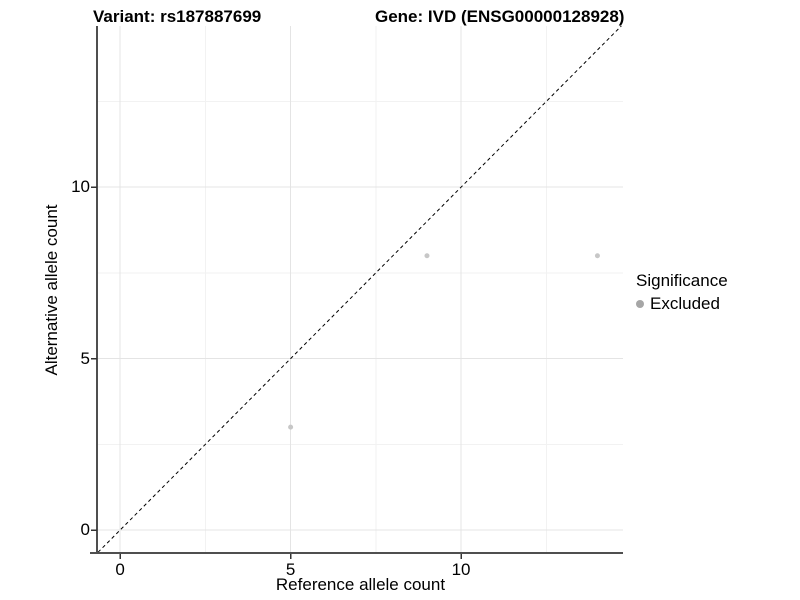 The height and width of the screenshot is (600, 800). What do you see at coordinates (177, 16) in the screenshot?
I see `variant-title: Variant: rs187887699` at bounding box center [177, 16].